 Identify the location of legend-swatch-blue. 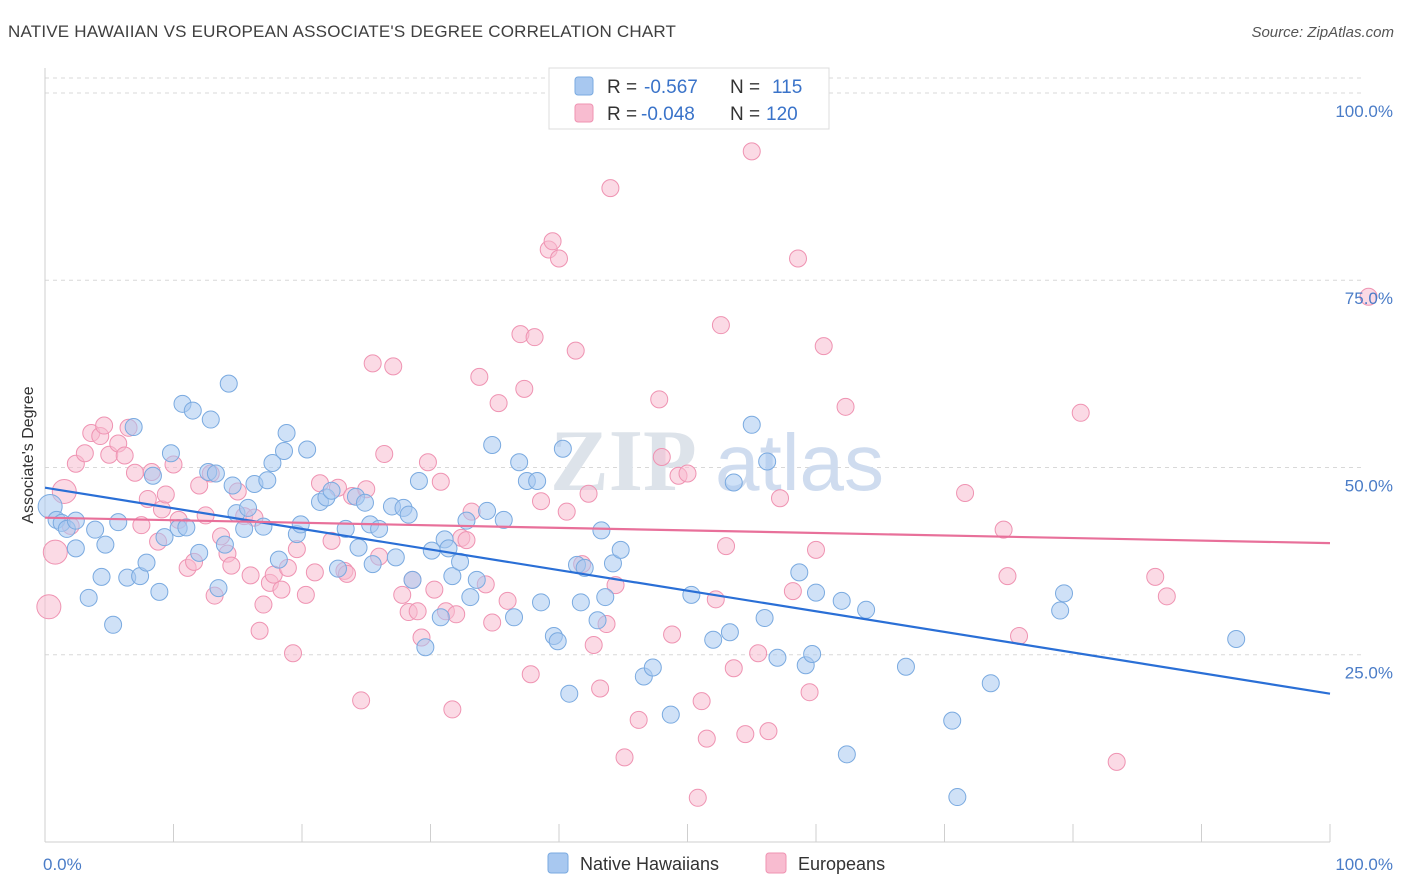
(584, 86).